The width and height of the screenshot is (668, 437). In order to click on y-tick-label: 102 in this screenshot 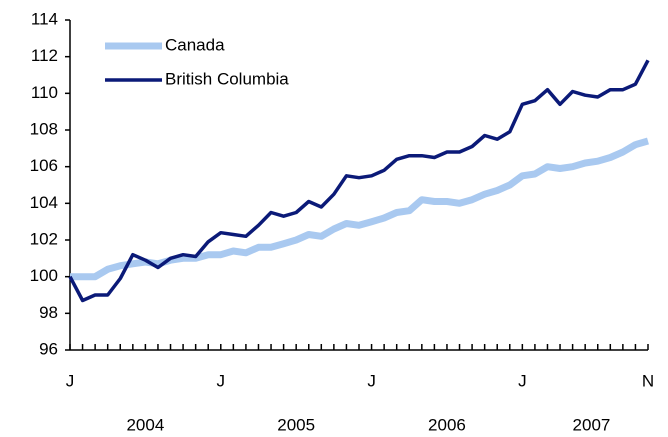, I will do `click(44, 238)`.